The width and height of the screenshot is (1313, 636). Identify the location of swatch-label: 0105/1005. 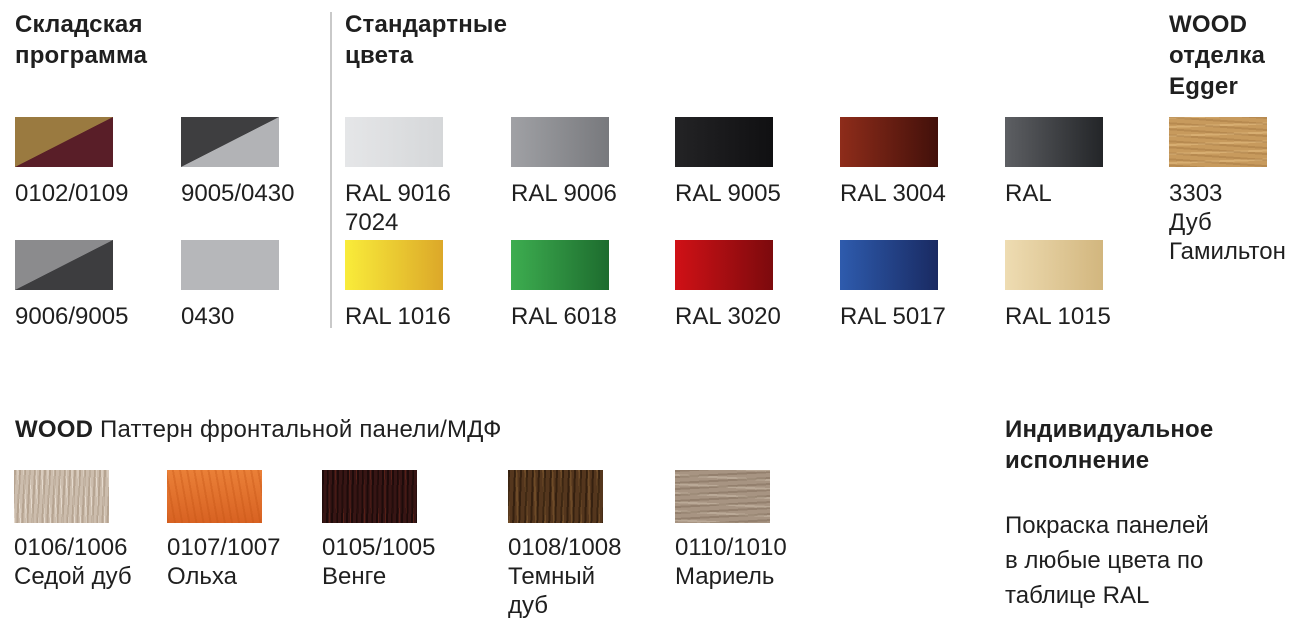
(379, 547).